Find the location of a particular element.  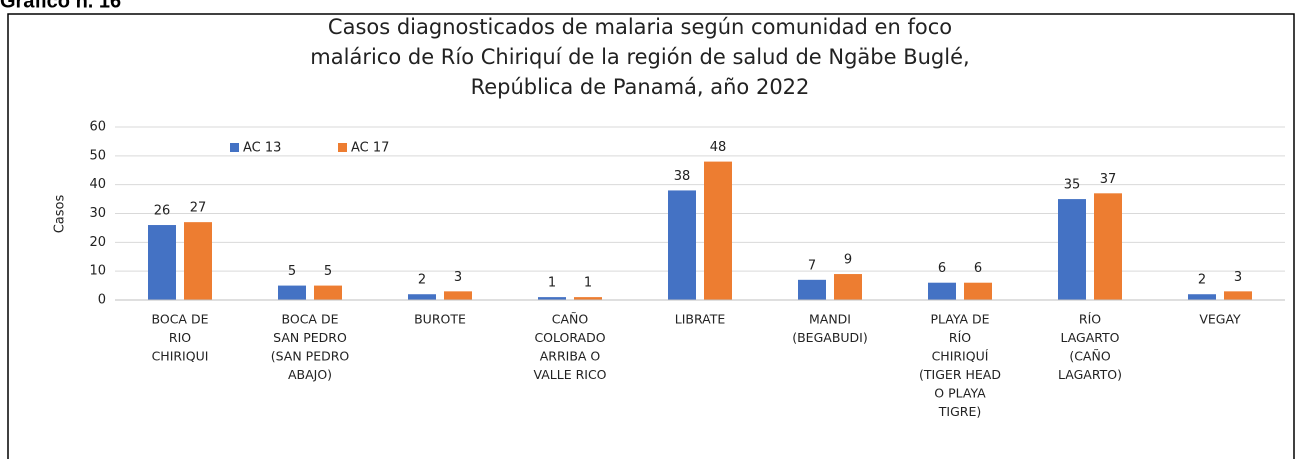

y-tick-label: 30 is located at coordinates (97, 213).